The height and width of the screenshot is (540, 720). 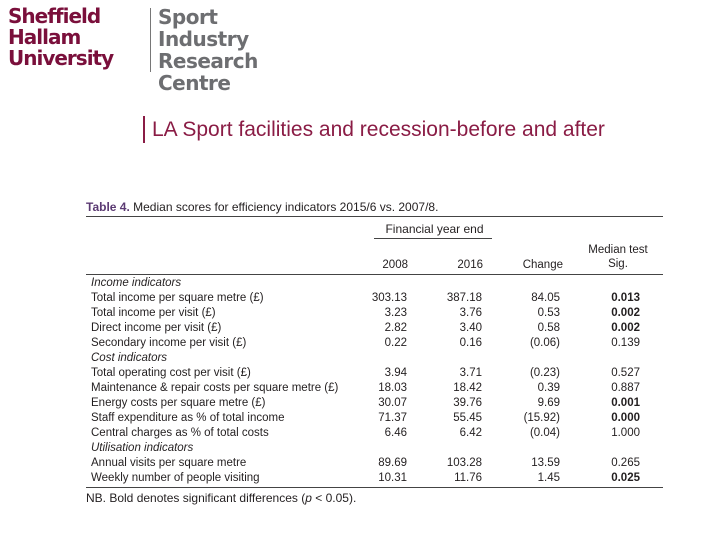 What do you see at coordinates (392, 463) in the screenshot?
I see `value-2008: 89.69` at bounding box center [392, 463].